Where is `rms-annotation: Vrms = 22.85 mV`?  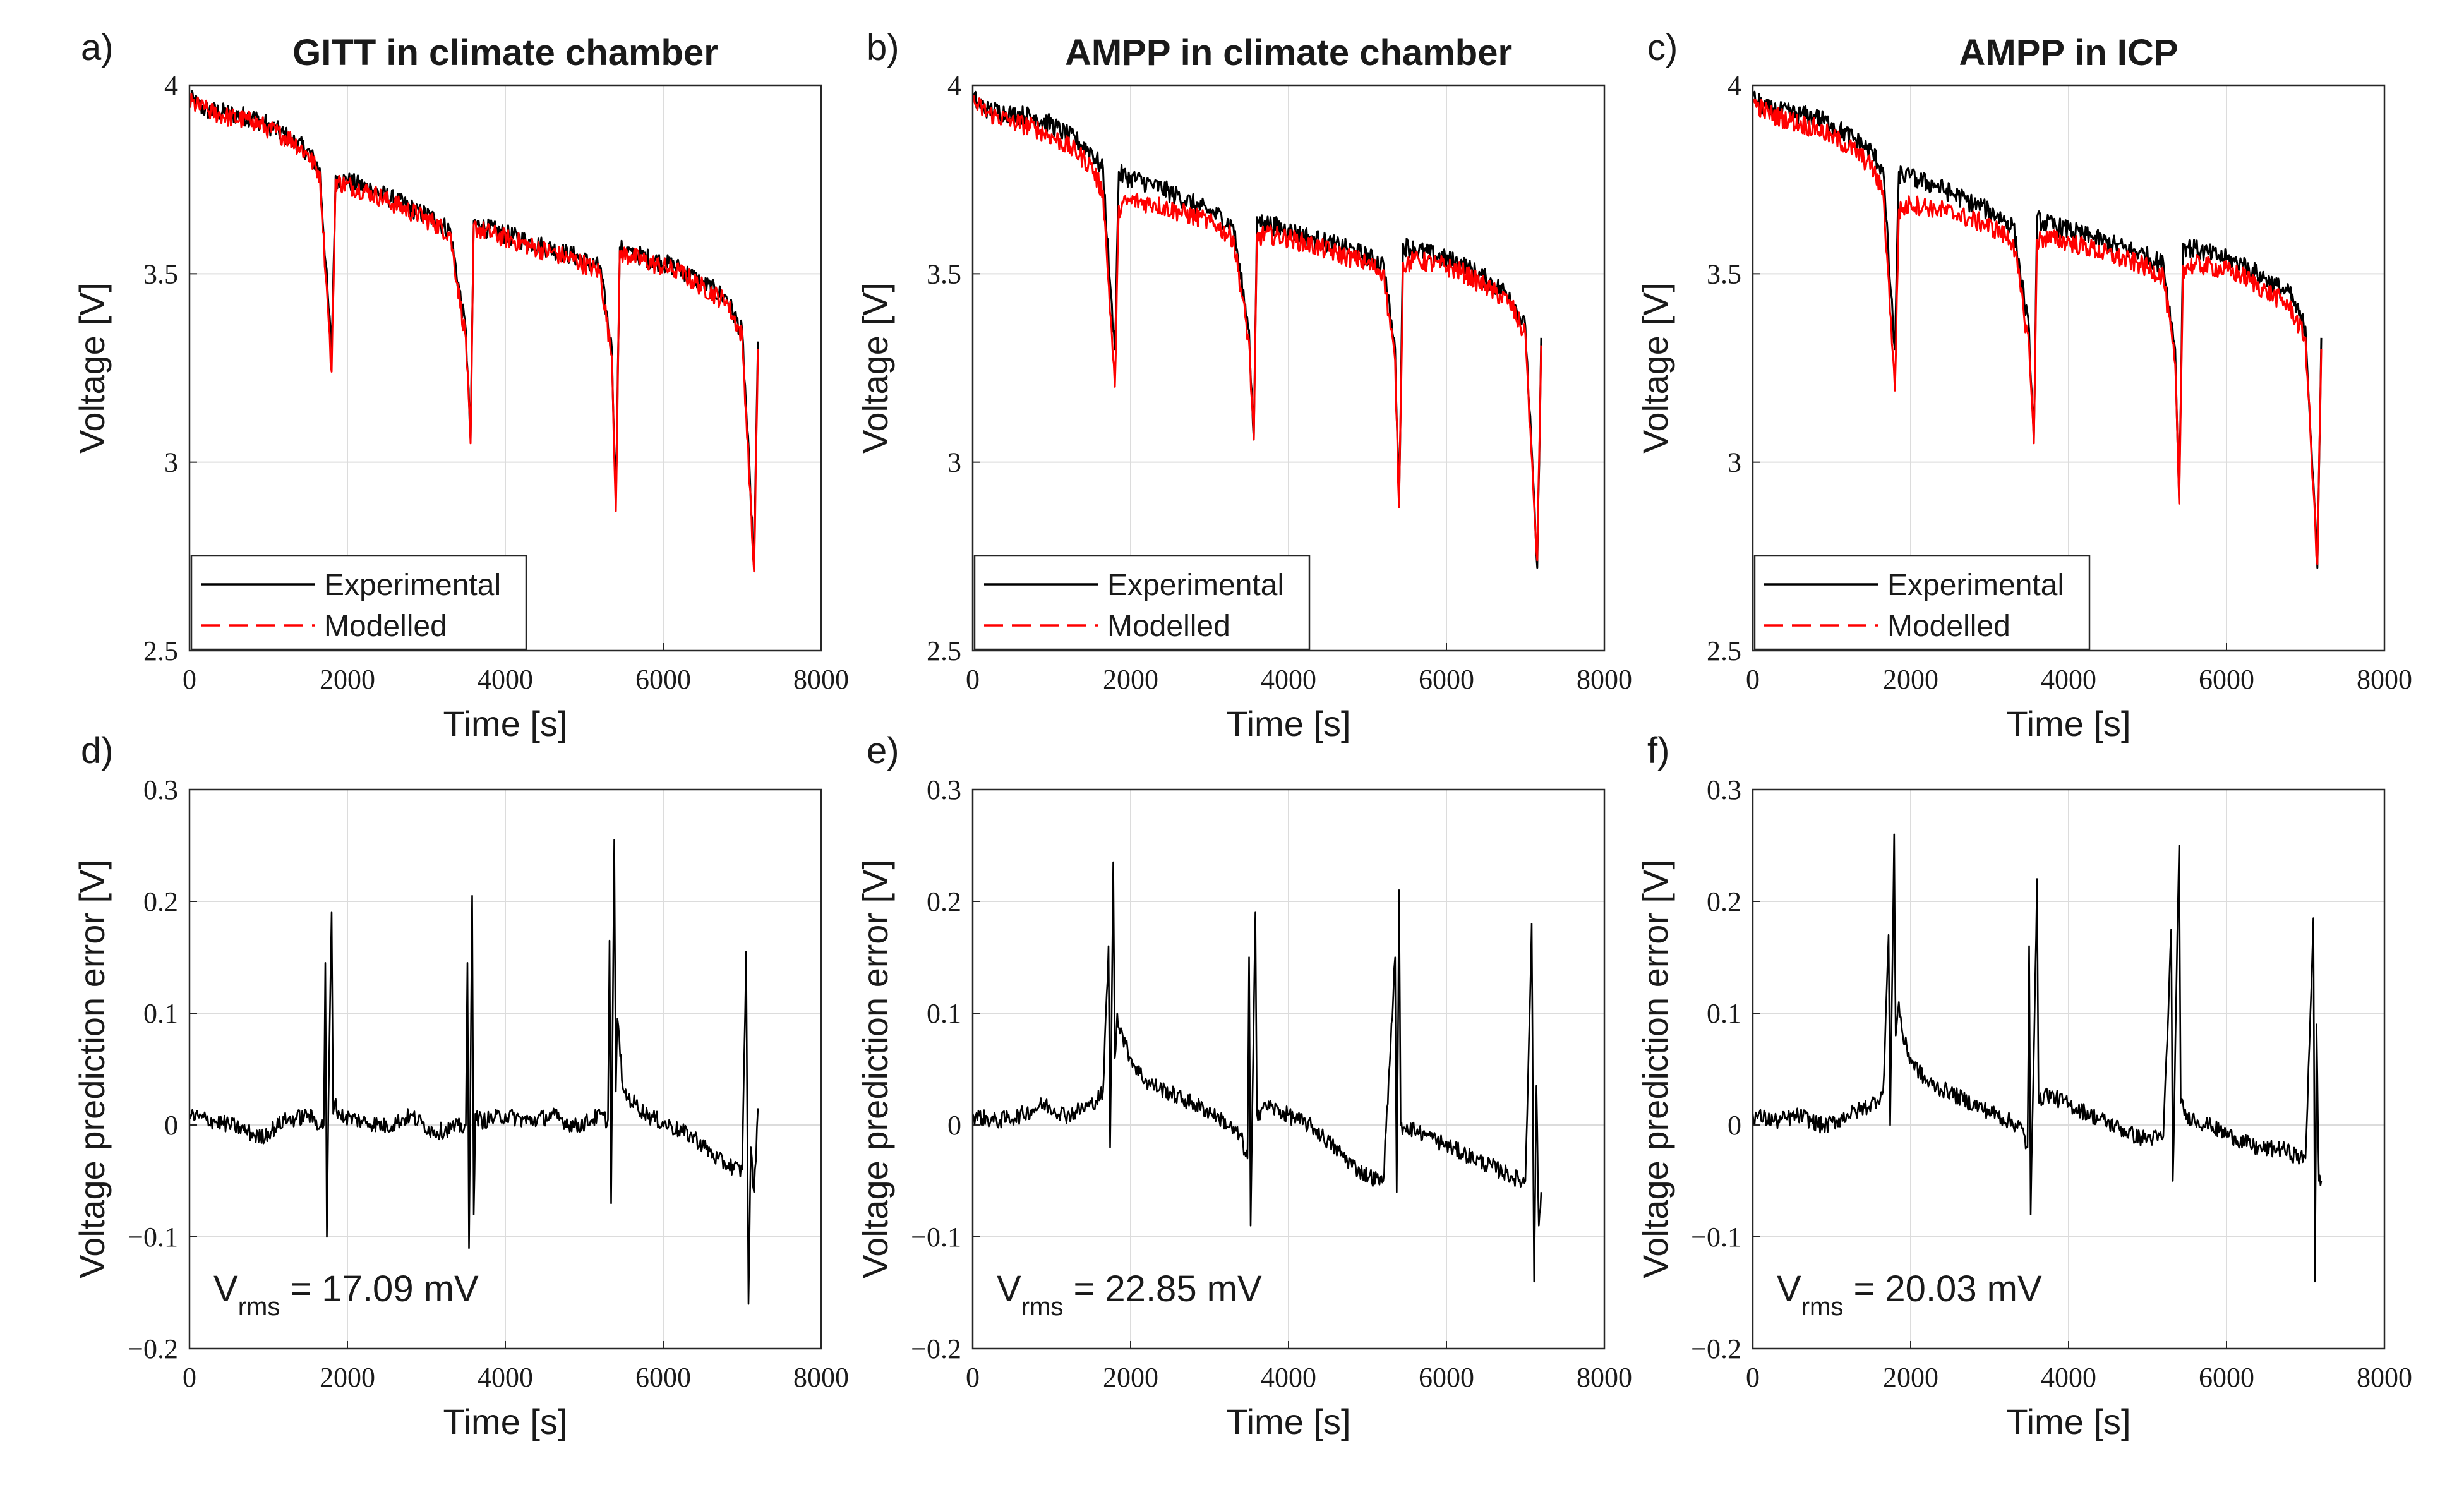 rms-annotation: Vrms = 22.85 mV is located at coordinates (1129, 1295).